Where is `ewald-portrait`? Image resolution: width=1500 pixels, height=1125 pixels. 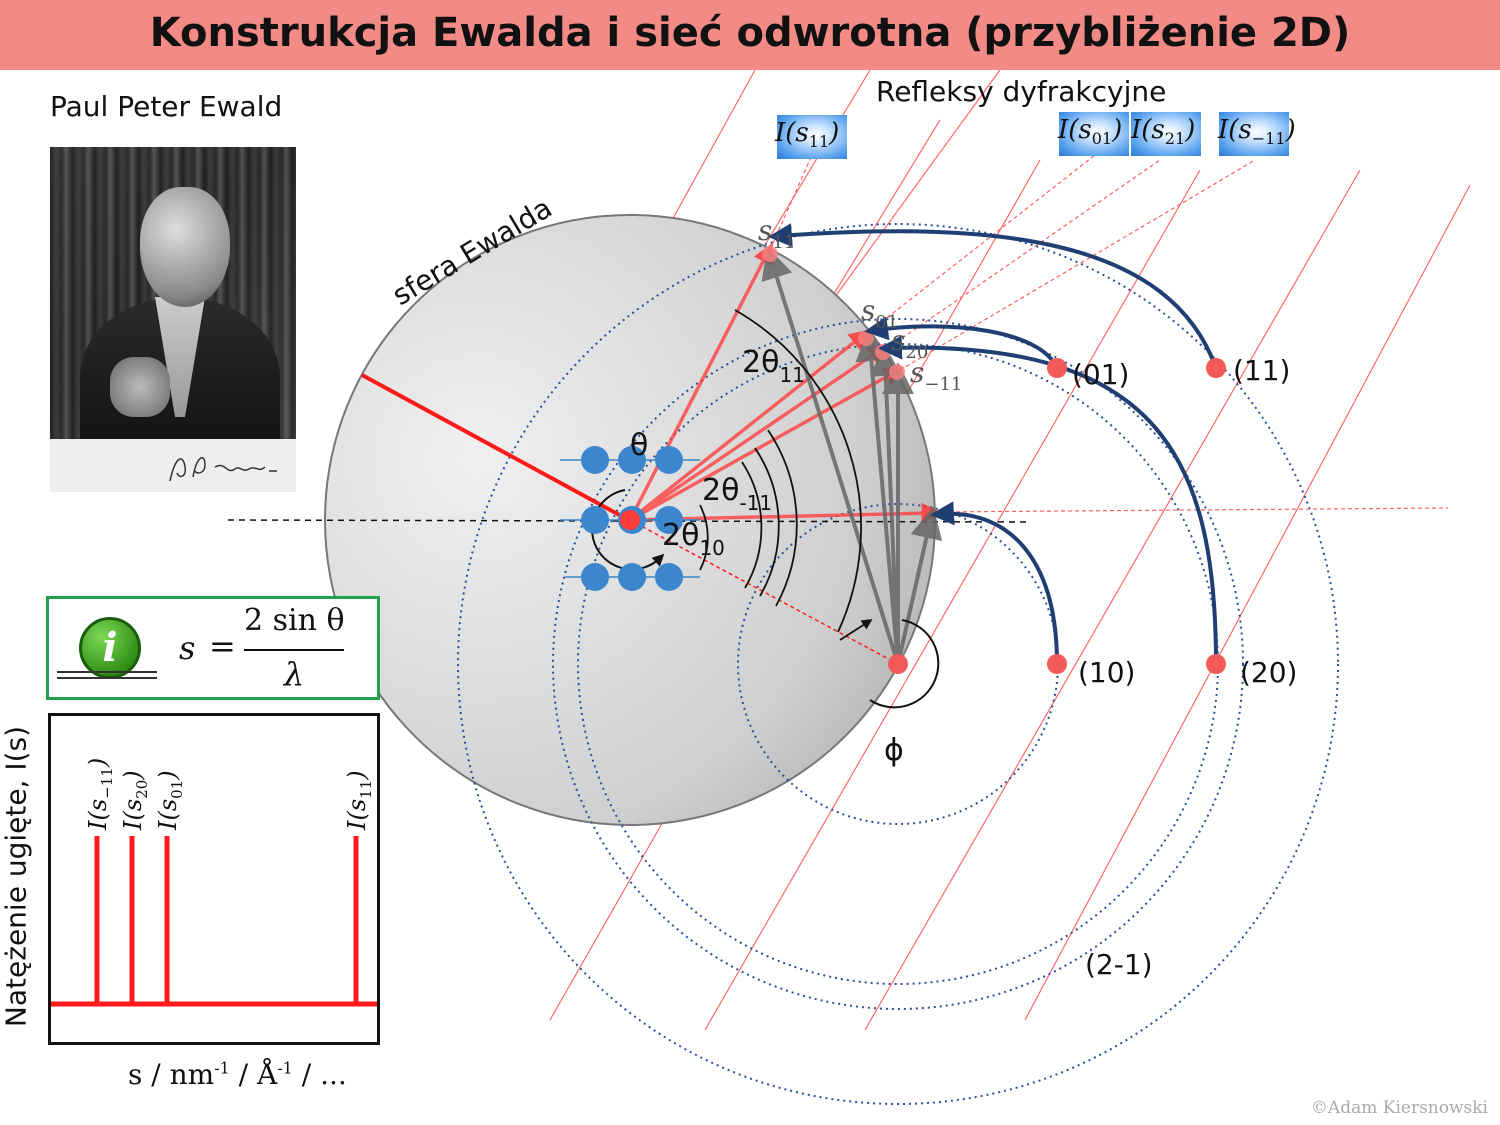
ewald-portrait is located at coordinates (173, 319).